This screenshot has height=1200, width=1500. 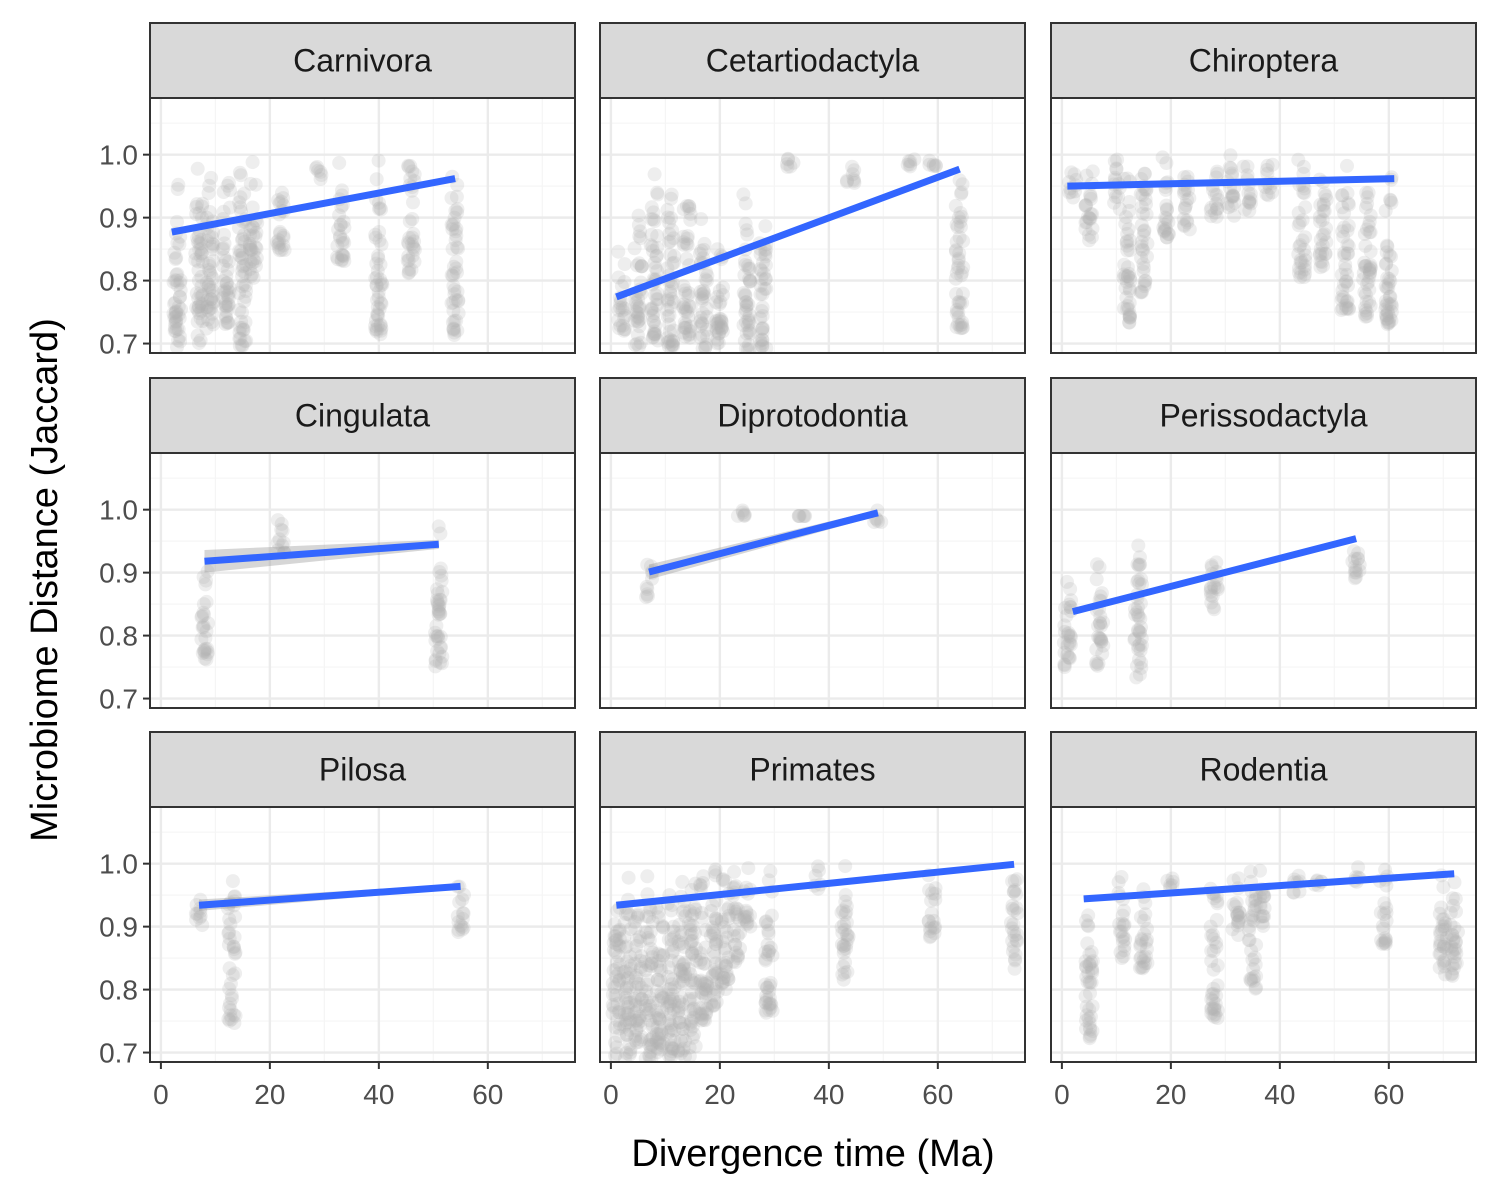 I want to click on panel-border, so click(x=1263, y=934).